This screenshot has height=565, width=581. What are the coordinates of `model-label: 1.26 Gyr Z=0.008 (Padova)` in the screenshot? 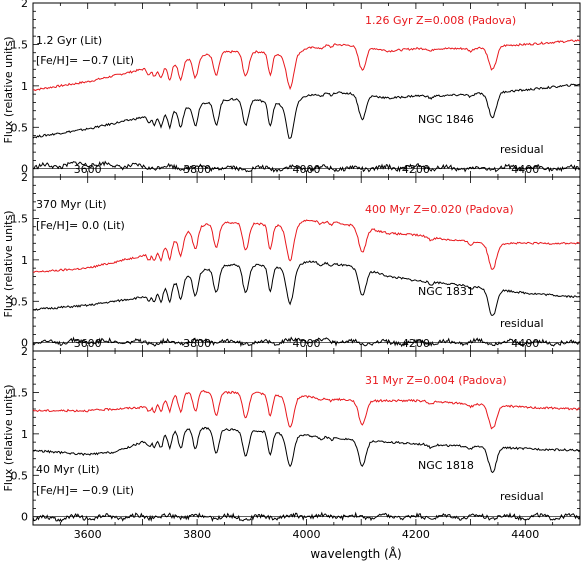 It's located at (440, 20).